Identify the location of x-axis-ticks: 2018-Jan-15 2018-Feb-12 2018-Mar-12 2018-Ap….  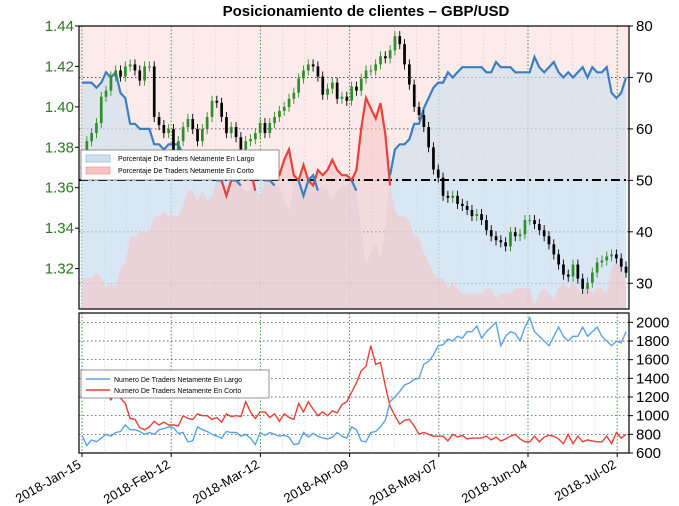
(316, 479).